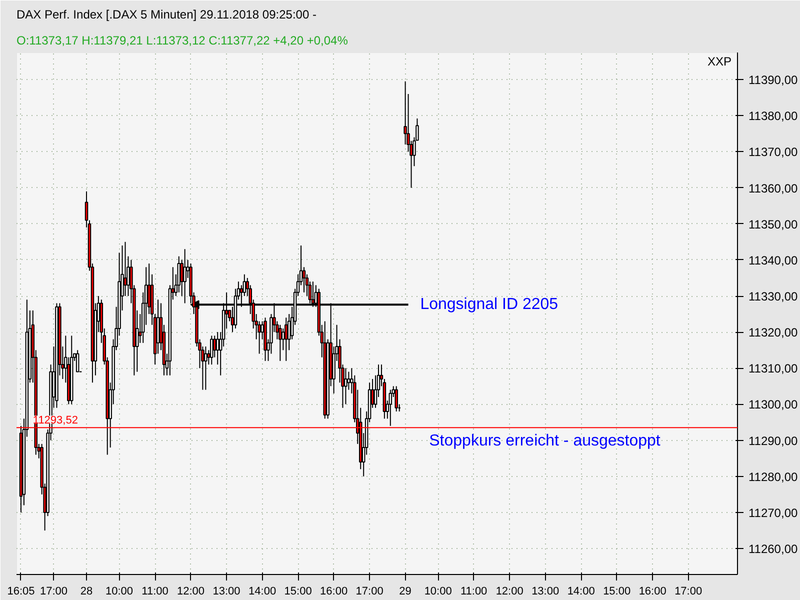 The width and height of the screenshot is (800, 600). I want to click on y-tick-label: 11350,00, so click(773, 224).